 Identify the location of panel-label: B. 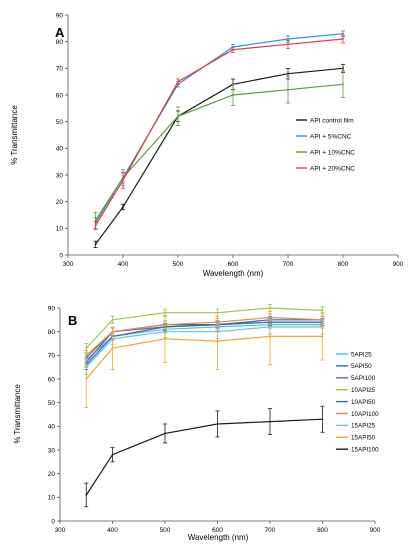
(72, 320).